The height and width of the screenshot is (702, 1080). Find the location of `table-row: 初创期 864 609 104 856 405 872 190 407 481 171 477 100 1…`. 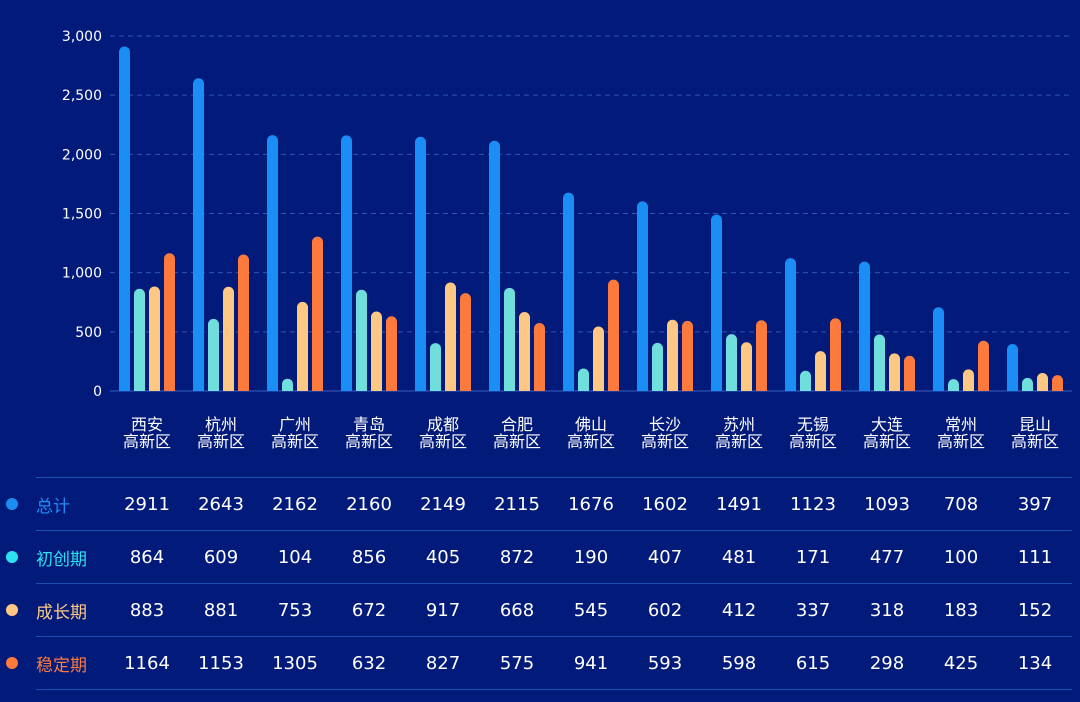

table-row: 初创期 864 609 104 856 405 872 190 407 481 171 477 100 1… is located at coordinates (539, 556).